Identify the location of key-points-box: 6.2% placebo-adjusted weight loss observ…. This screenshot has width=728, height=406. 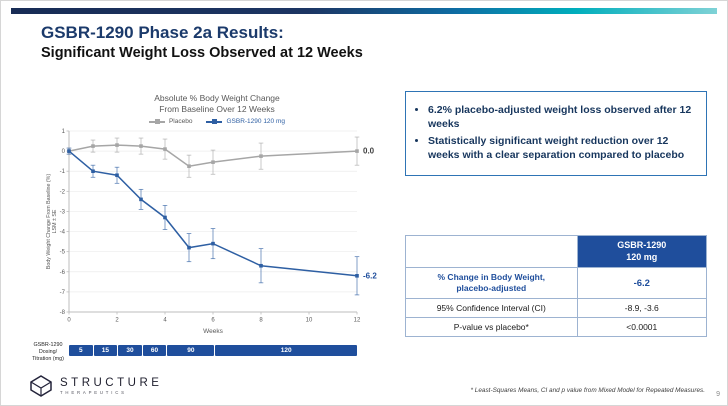
(556, 133).